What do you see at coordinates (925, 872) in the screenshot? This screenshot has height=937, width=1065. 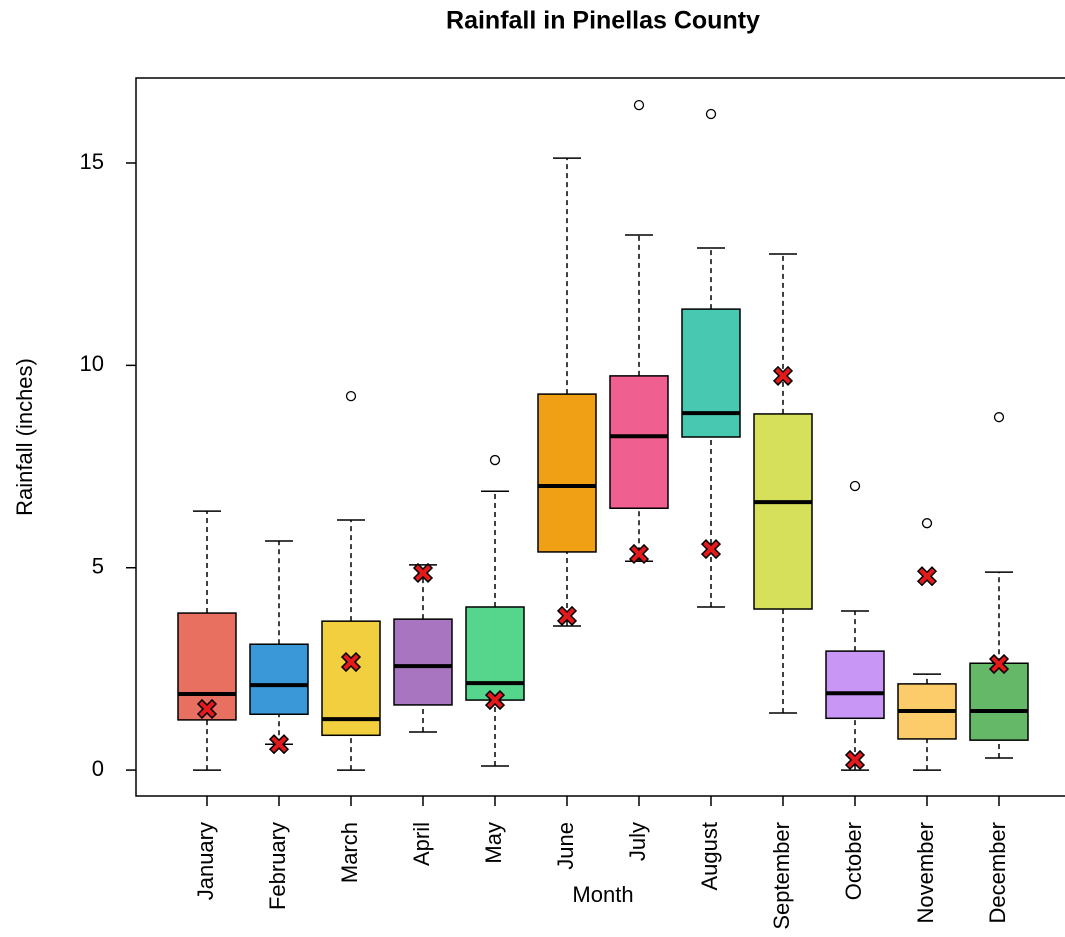 I see `x-tick-label: November` at bounding box center [925, 872].